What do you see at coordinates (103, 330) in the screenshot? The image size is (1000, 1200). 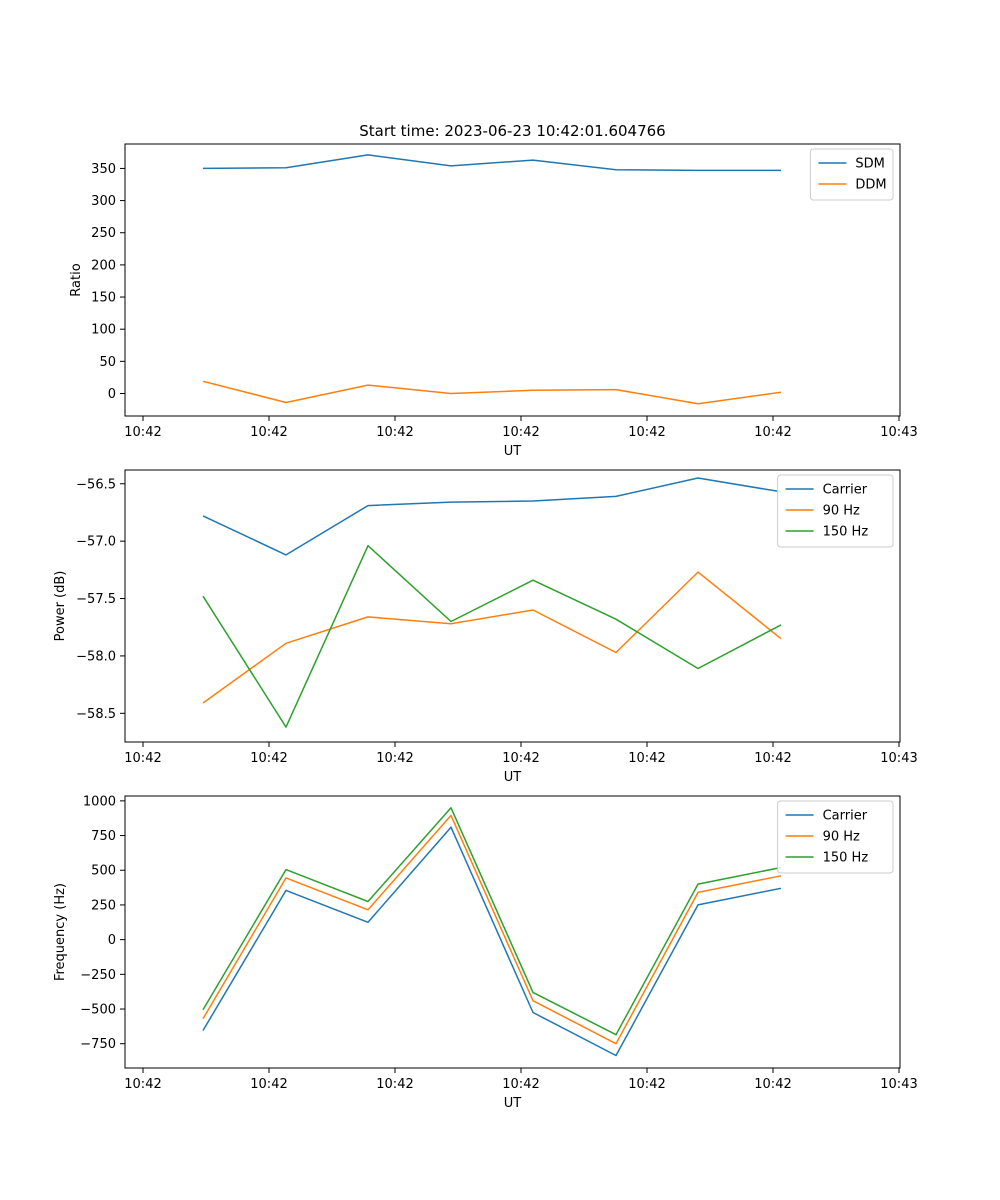 I see `y-tick-label: 100` at bounding box center [103, 330].